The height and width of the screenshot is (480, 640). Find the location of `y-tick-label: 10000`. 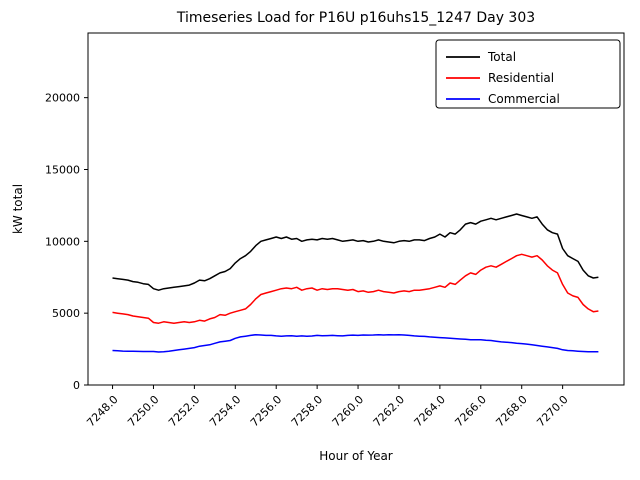

y-tick-label: 10000 is located at coordinates (62, 241).